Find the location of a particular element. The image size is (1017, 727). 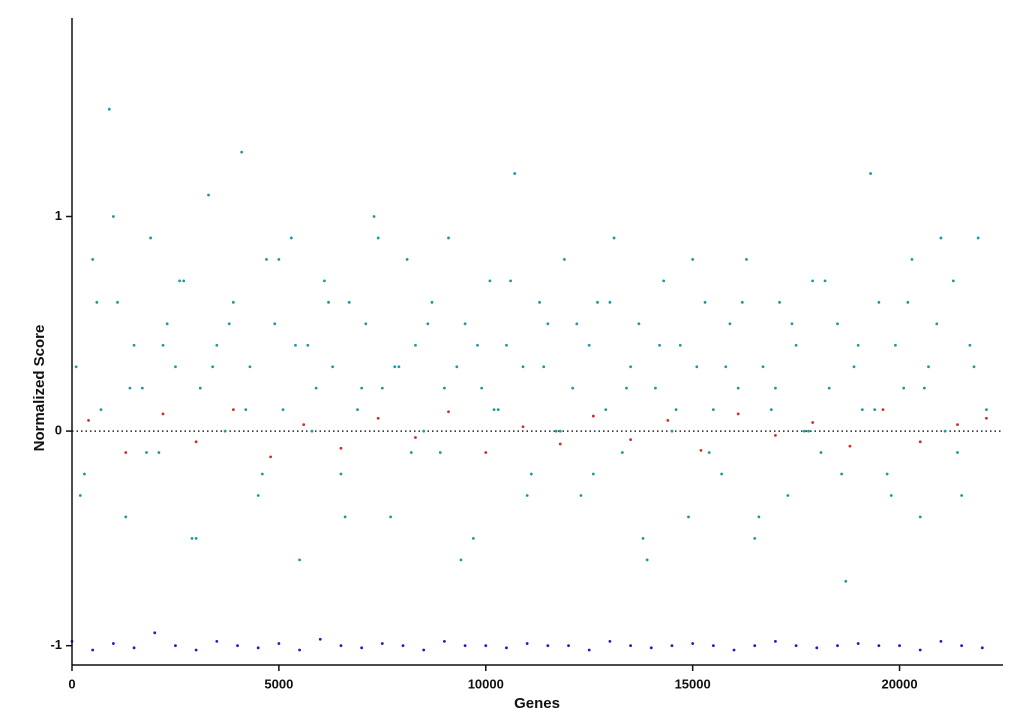

x-tick-label: 15000 is located at coordinates (693, 683).